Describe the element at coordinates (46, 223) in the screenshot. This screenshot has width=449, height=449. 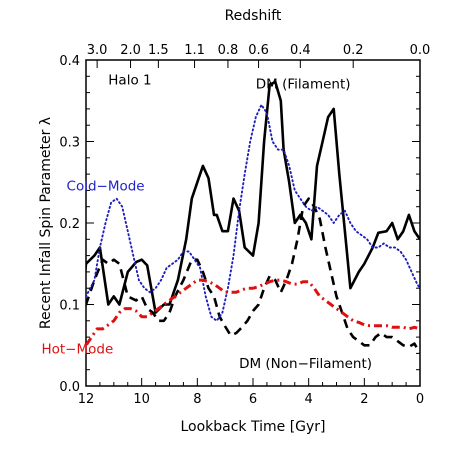
I see `y-axis-title: Recent Infall Spin Parameter λ` at that location.